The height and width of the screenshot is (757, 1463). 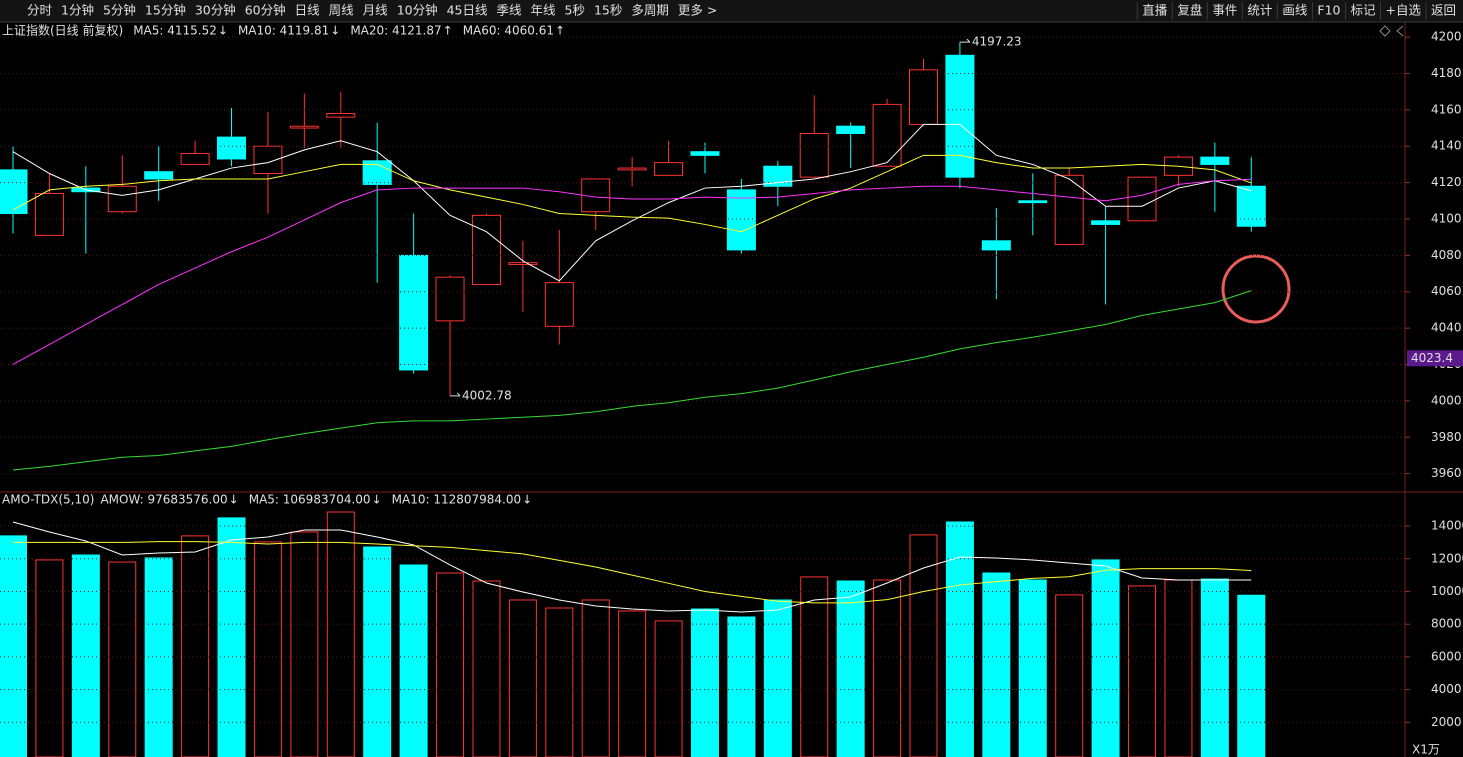 I want to click on toolbar-button: 复盘, so click(x=1189, y=10).